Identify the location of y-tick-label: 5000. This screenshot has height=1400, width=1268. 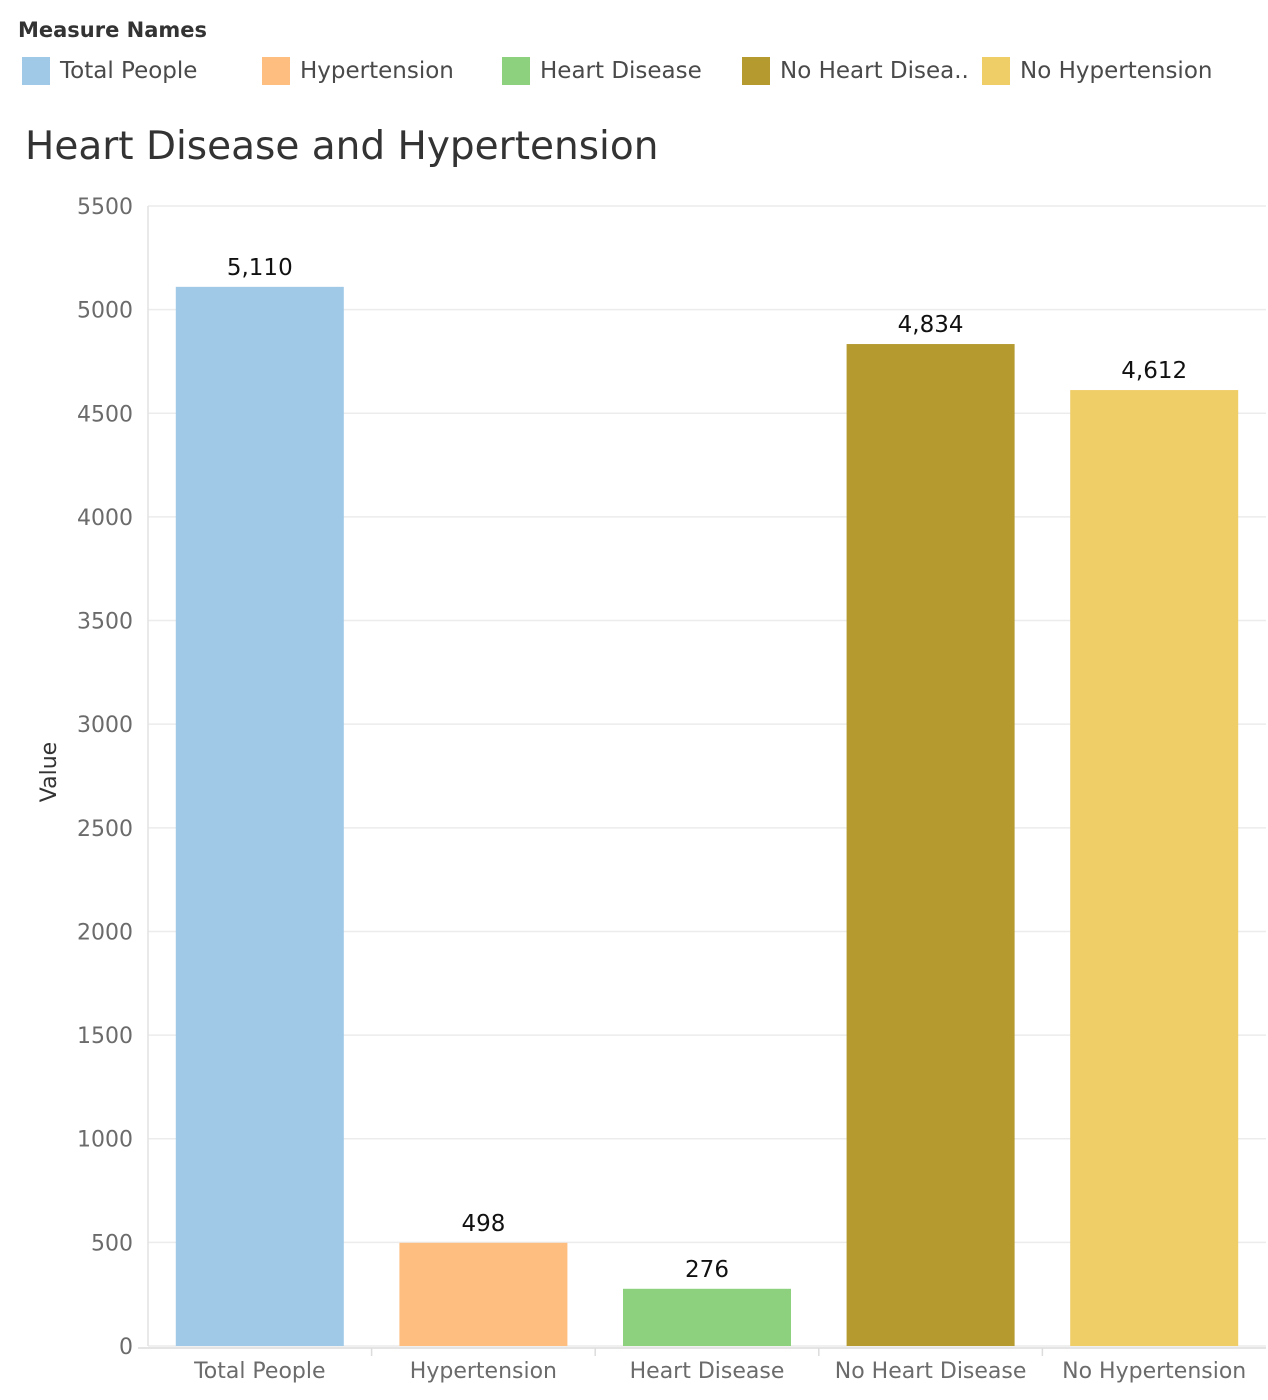
(105, 311).